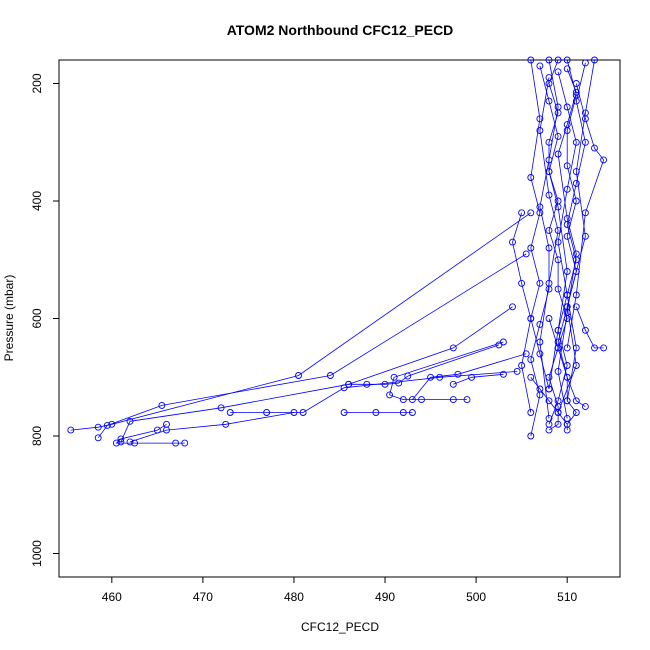 This screenshot has width=650, height=650. What do you see at coordinates (340, 627) in the screenshot?
I see `x-axis-label: CFC12_PECD` at bounding box center [340, 627].